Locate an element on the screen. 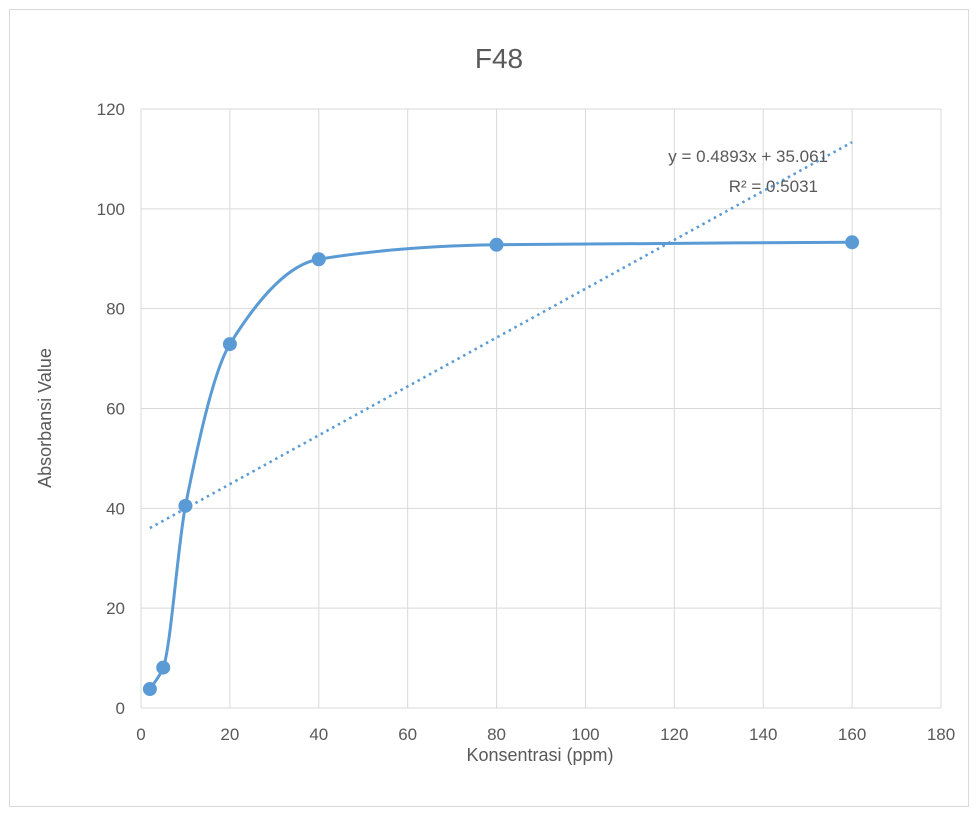 Image resolution: width=978 pixels, height=816 pixels. trendline-r2: R² = 0.5031 is located at coordinates (773, 186).